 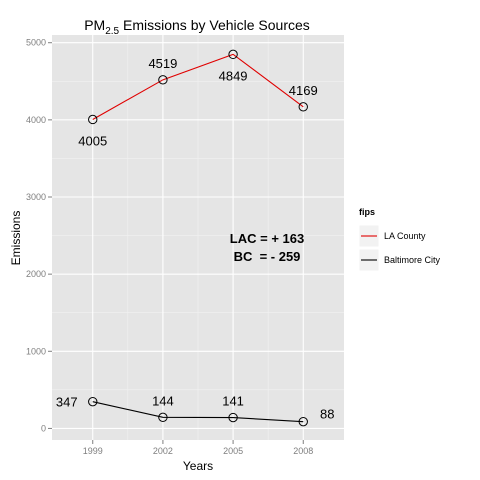 What do you see at coordinates (214, 25) in the screenshot?
I see `chart-title-rest: Emissions by Vehicle Sources` at bounding box center [214, 25].